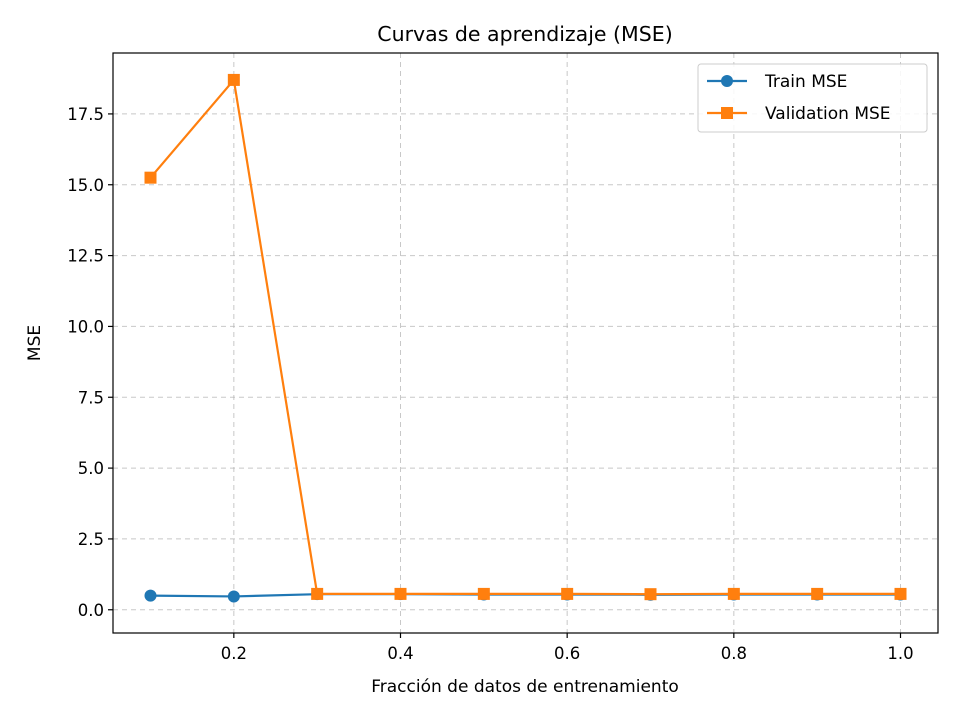 The width and height of the screenshot is (960, 720). What do you see at coordinates (525, 595) in the screenshot?
I see `series-train` at bounding box center [525, 595].